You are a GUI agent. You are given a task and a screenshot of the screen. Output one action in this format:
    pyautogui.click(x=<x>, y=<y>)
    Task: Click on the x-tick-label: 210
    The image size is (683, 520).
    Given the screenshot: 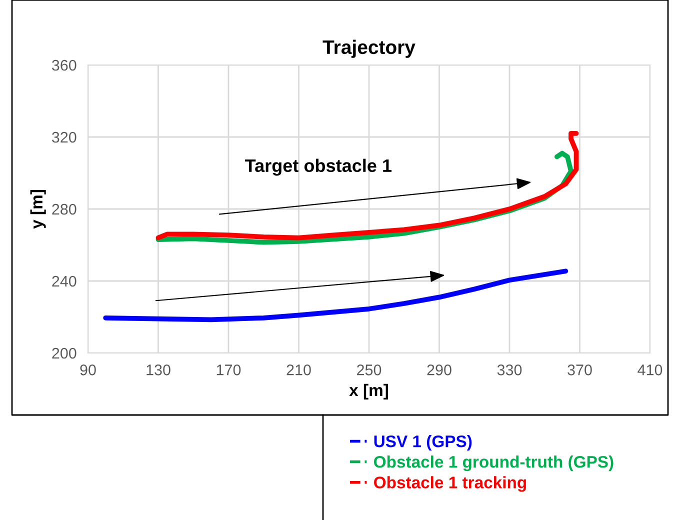 What is the action you would take?
    pyautogui.click(x=298, y=370)
    